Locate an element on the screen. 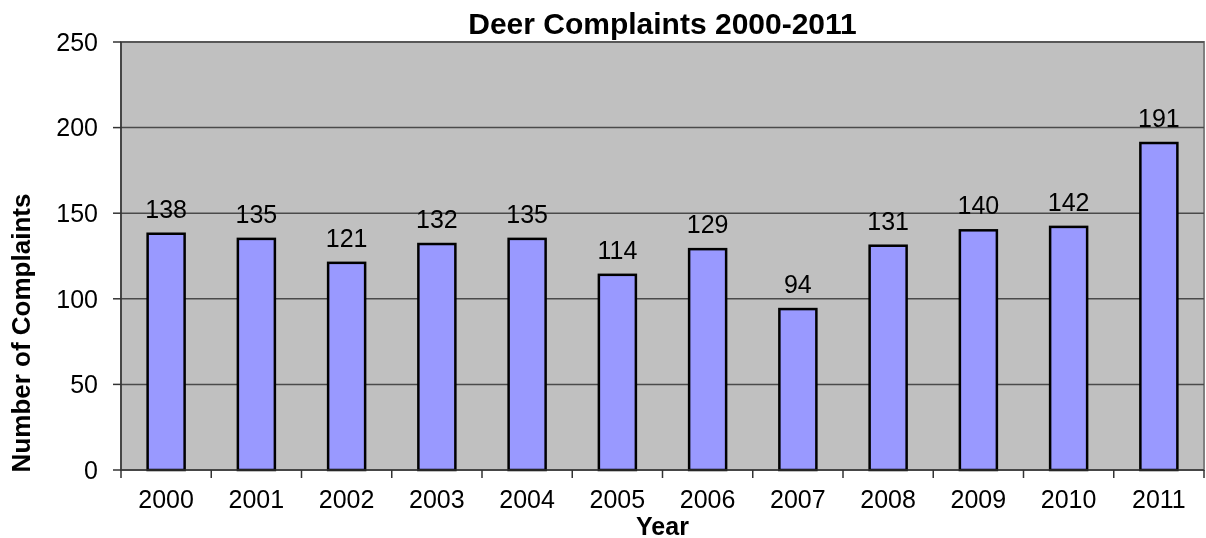 Image resolution: width=1206 pixels, height=538 pixels. y-tick-label: 0 is located at coordinates (91, 469).